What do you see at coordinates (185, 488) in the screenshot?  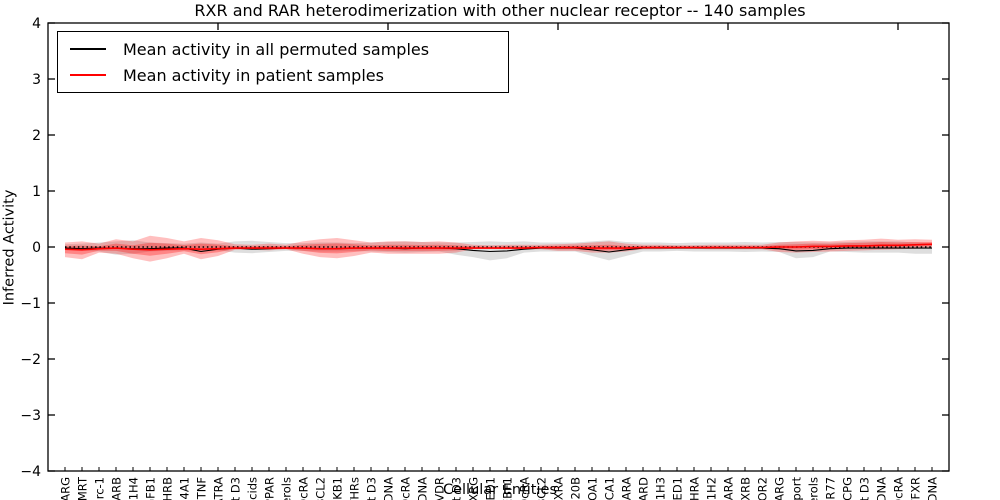 I see `x-category-label: NR4A1` at bounding box center [185, 488].